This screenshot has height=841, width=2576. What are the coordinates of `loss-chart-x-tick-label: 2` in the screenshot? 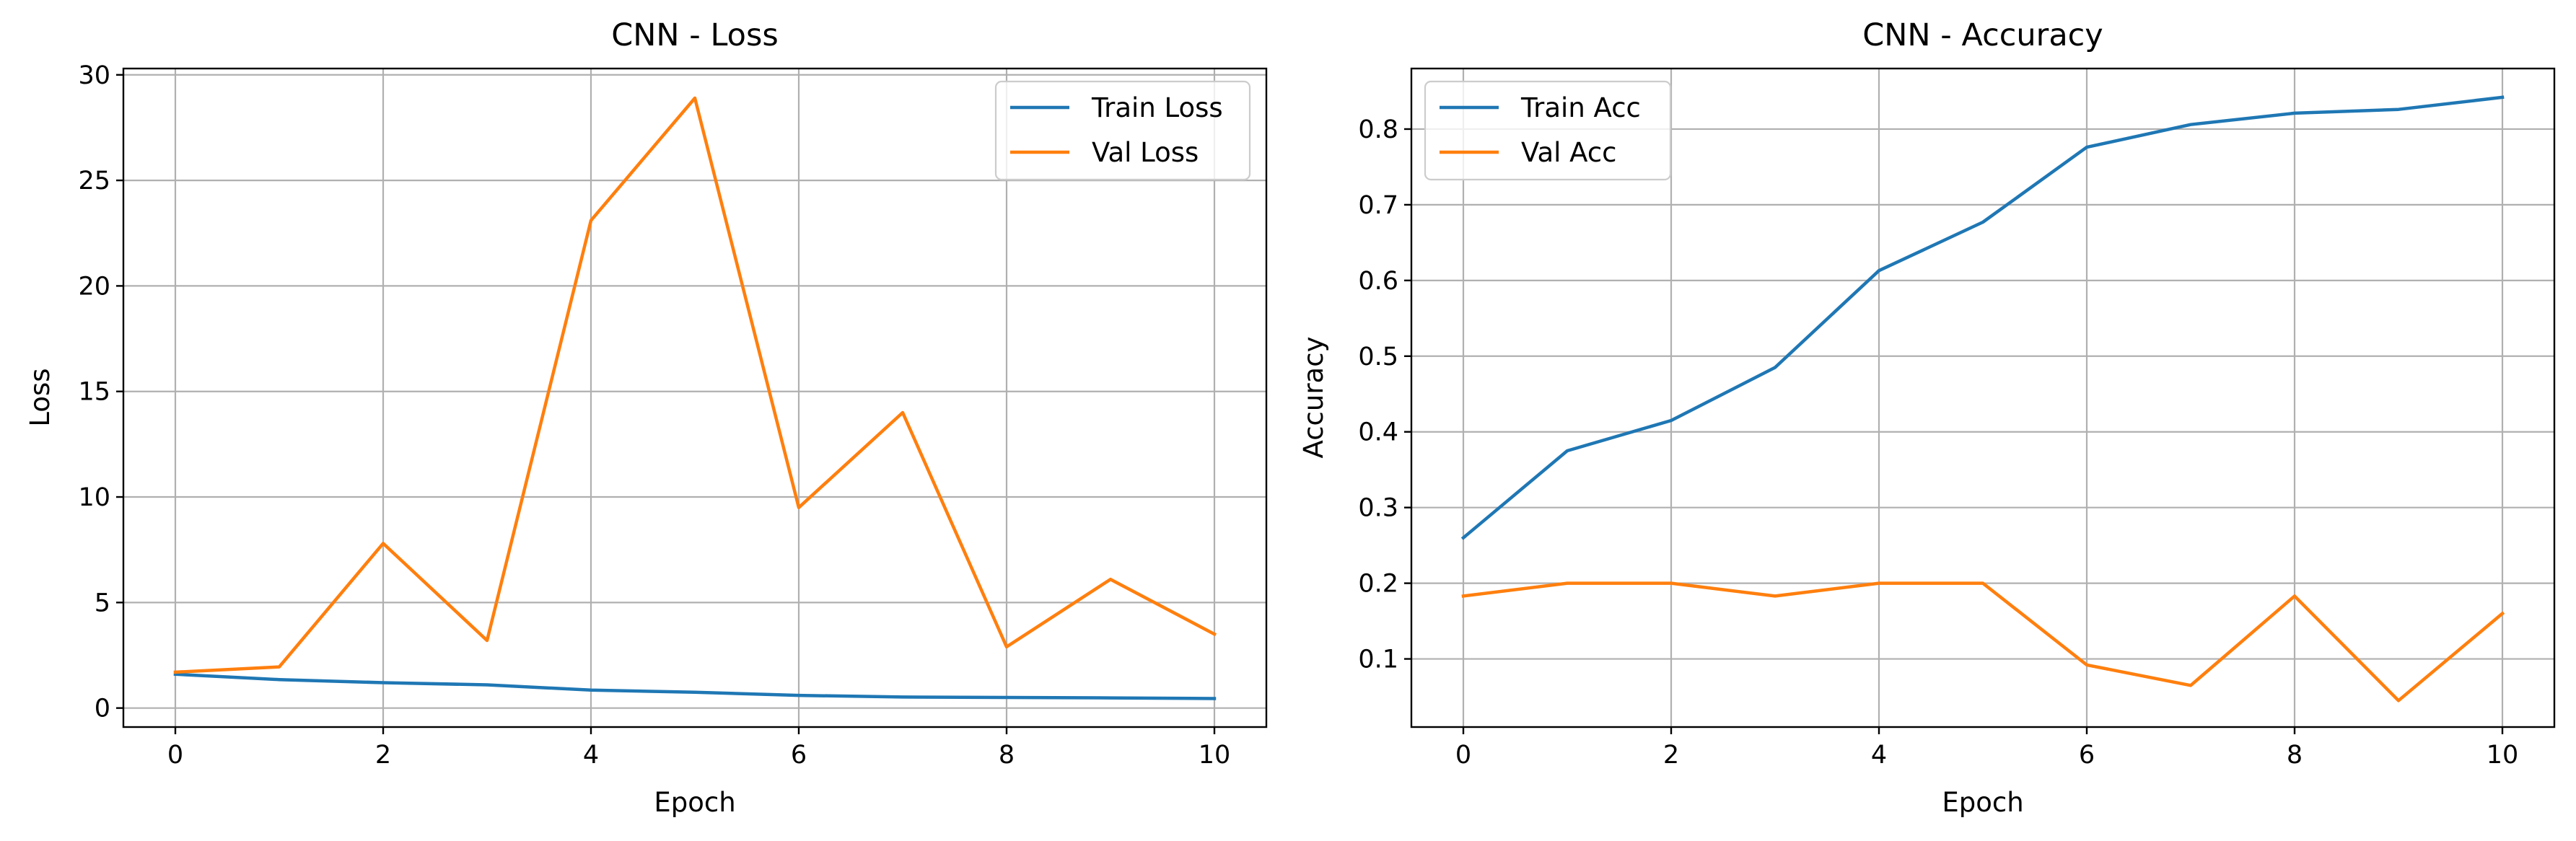 It's located at (383, 755).